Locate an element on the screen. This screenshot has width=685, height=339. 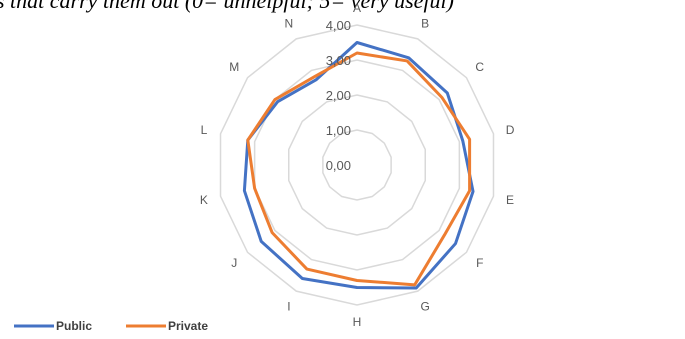
tick-label: 3,00 is located at coordinates (338, 60).